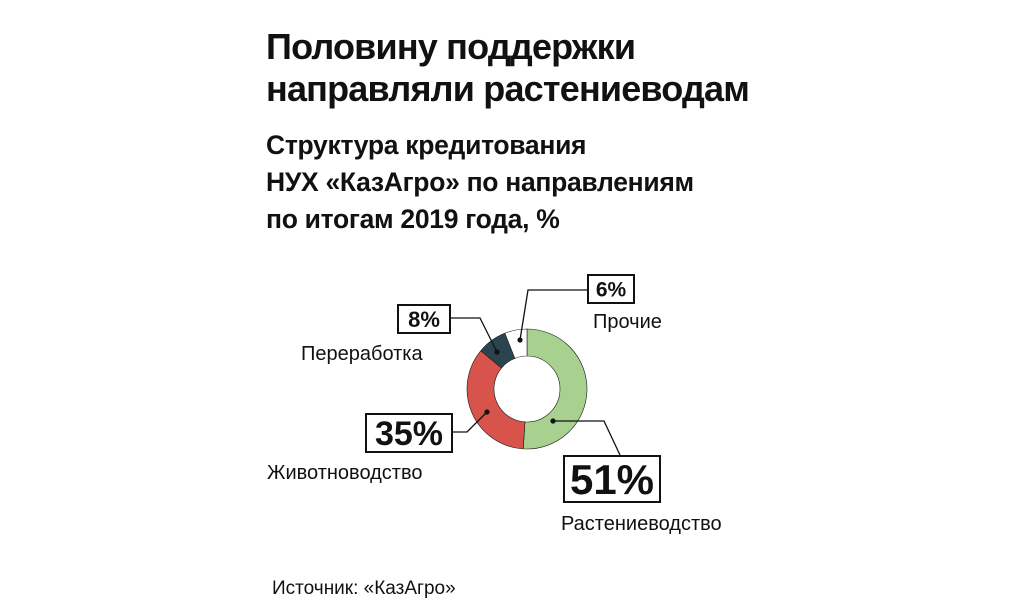 The width and height of the screenshot is (1024, 615). Describe the element at coordinates (426, 145) in the screenshot. I see `chart-subtitle-line-1: Структура кредитования` at that location.